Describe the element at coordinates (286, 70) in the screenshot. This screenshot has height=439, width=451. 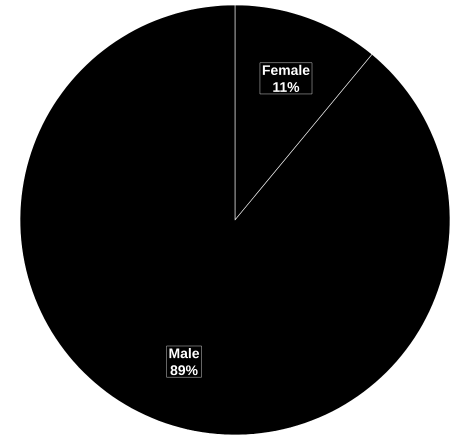
I see `slice-label: Female` at that location.